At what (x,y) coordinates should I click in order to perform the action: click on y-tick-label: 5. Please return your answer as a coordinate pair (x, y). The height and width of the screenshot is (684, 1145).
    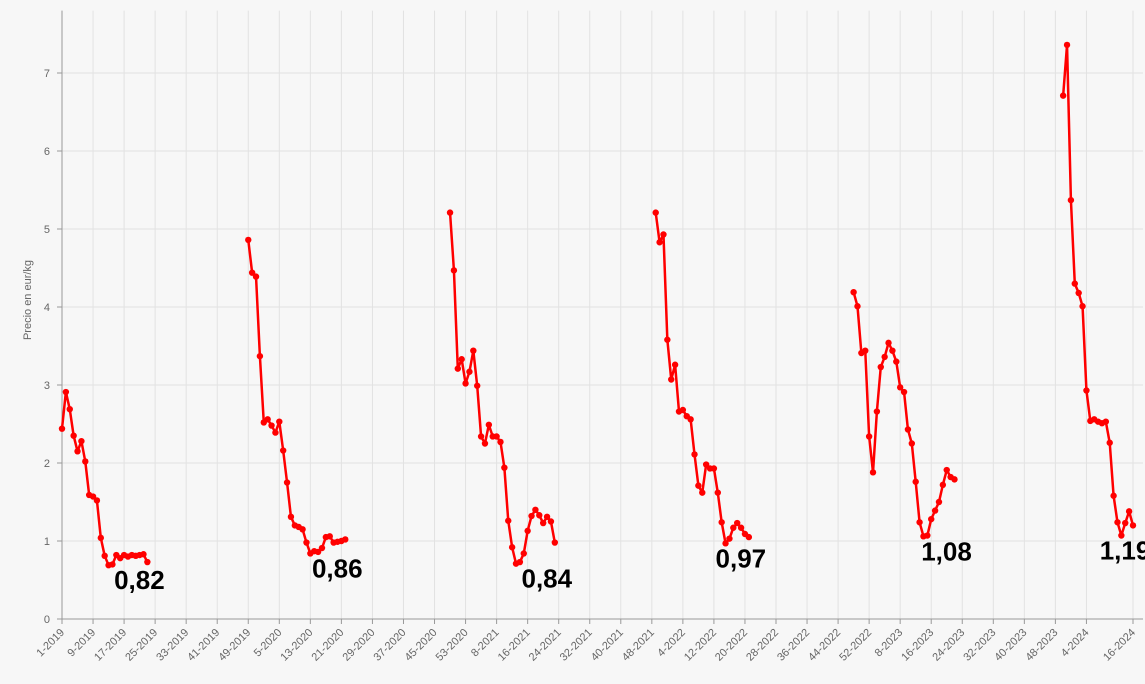
    Looking at the image, I should click on (47, 230).